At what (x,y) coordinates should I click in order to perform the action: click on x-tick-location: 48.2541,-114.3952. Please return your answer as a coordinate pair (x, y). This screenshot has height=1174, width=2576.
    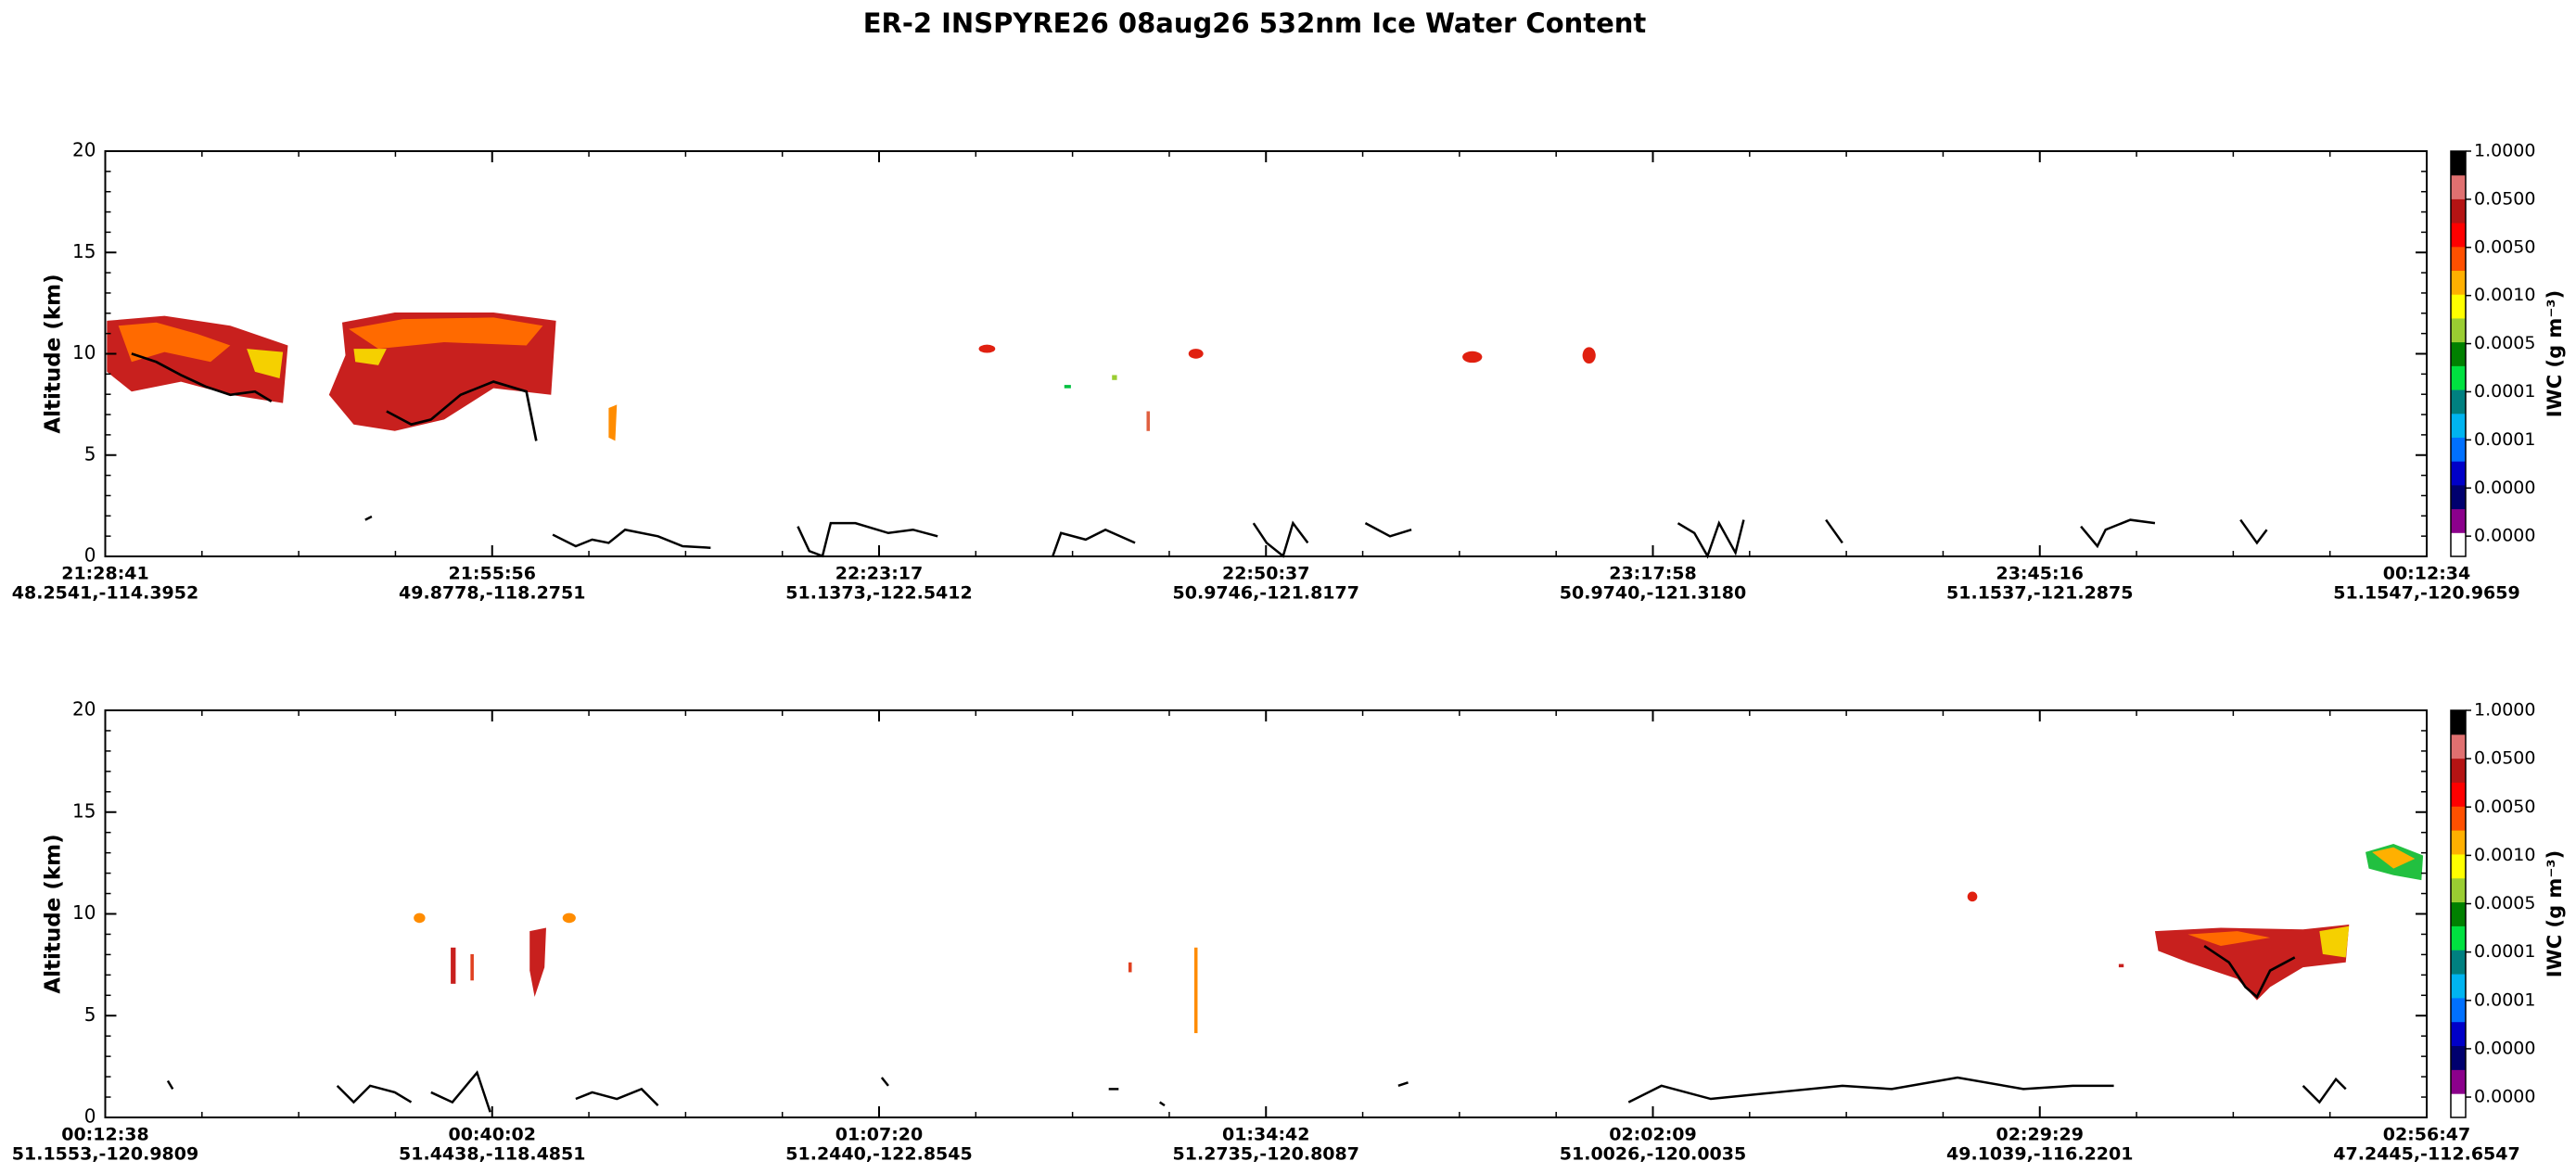
    Looking at the image, I should click on (105, 593).